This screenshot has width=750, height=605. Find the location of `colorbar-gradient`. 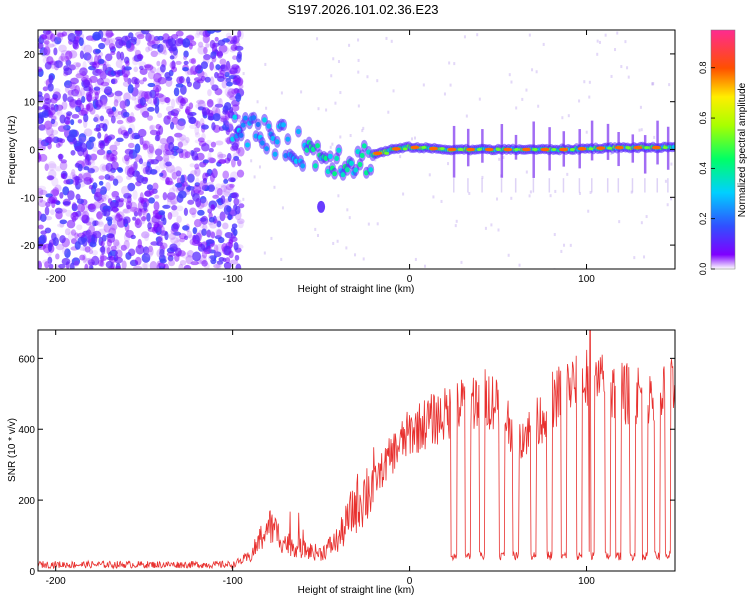

colorbar-gradient is located at coordinates (723, 149).